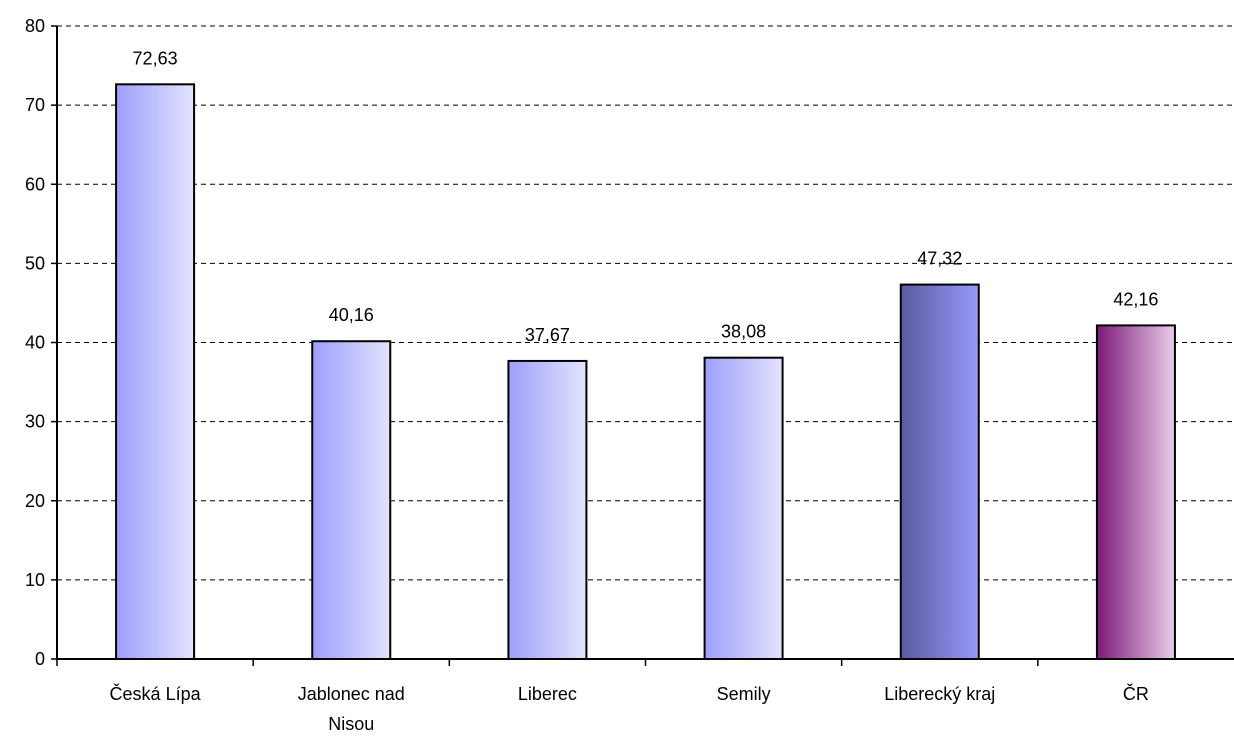 The image size is (1234, 747). I want to click on y-tick-label: 10, so click(35, 580).